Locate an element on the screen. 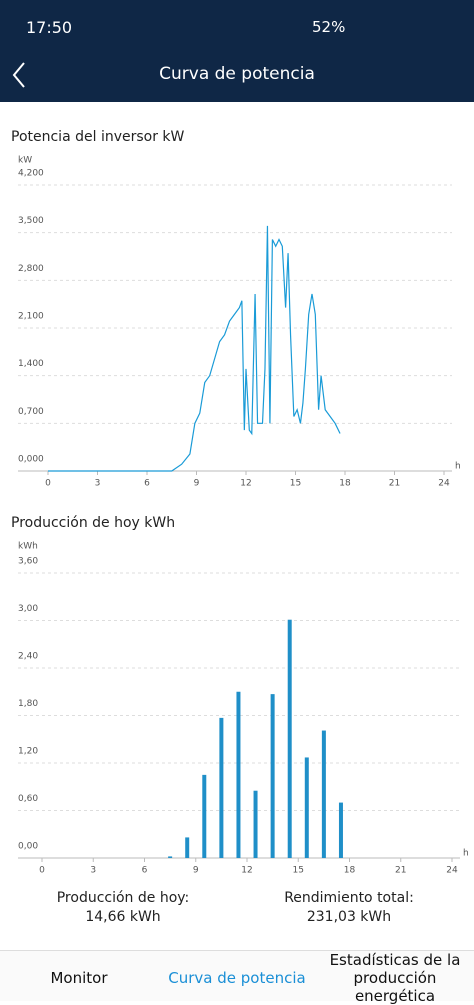 The image size is (474, 1005). y-unit: kW is located at coordinates (25, 161).